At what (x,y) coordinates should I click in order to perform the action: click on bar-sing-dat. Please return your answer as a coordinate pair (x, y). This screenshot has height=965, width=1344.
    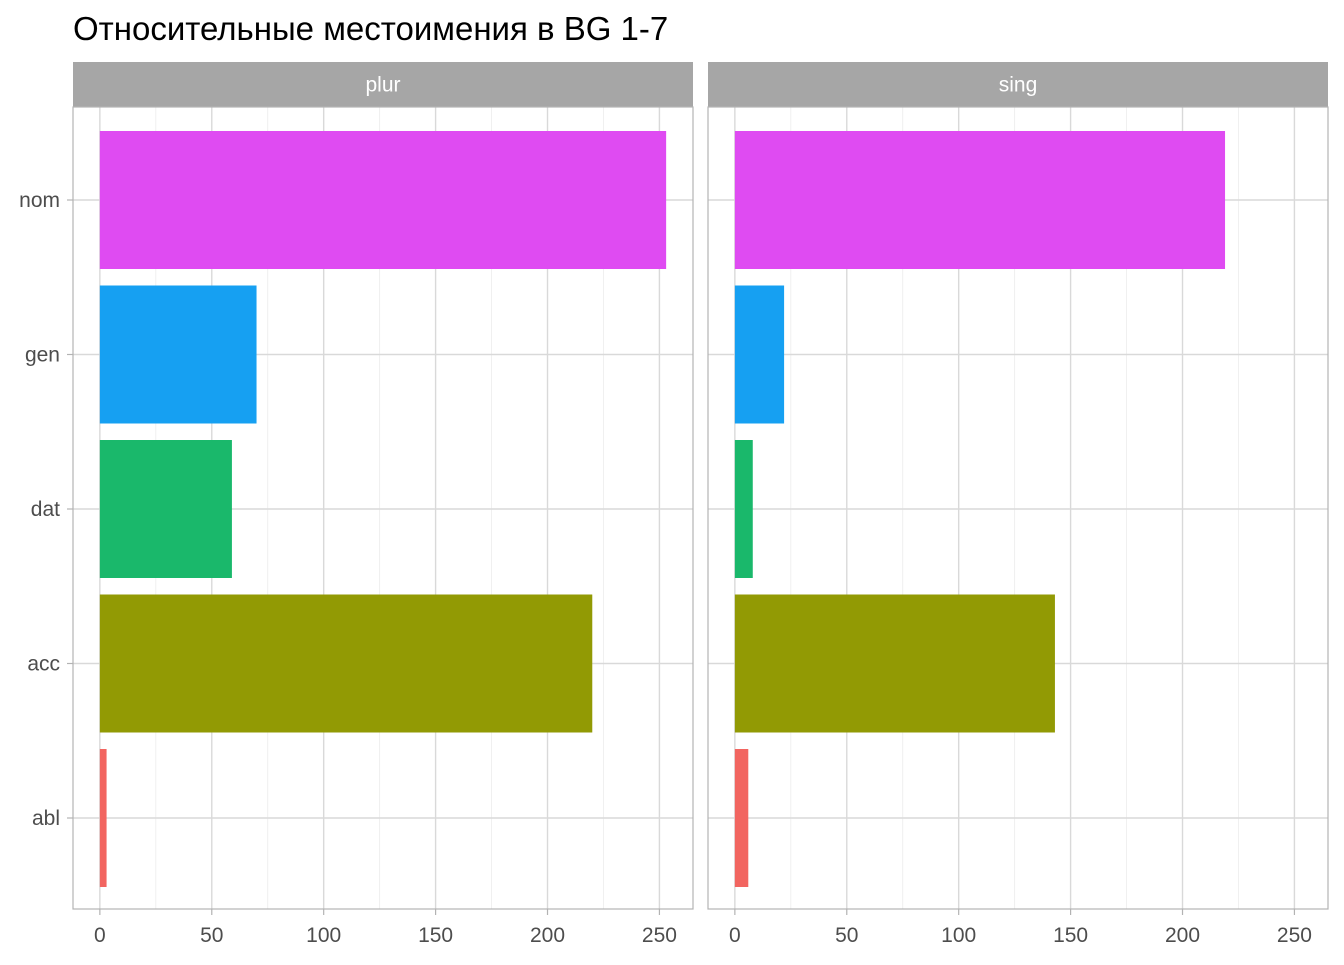
    Looking at the image, I should click on (743, 509).